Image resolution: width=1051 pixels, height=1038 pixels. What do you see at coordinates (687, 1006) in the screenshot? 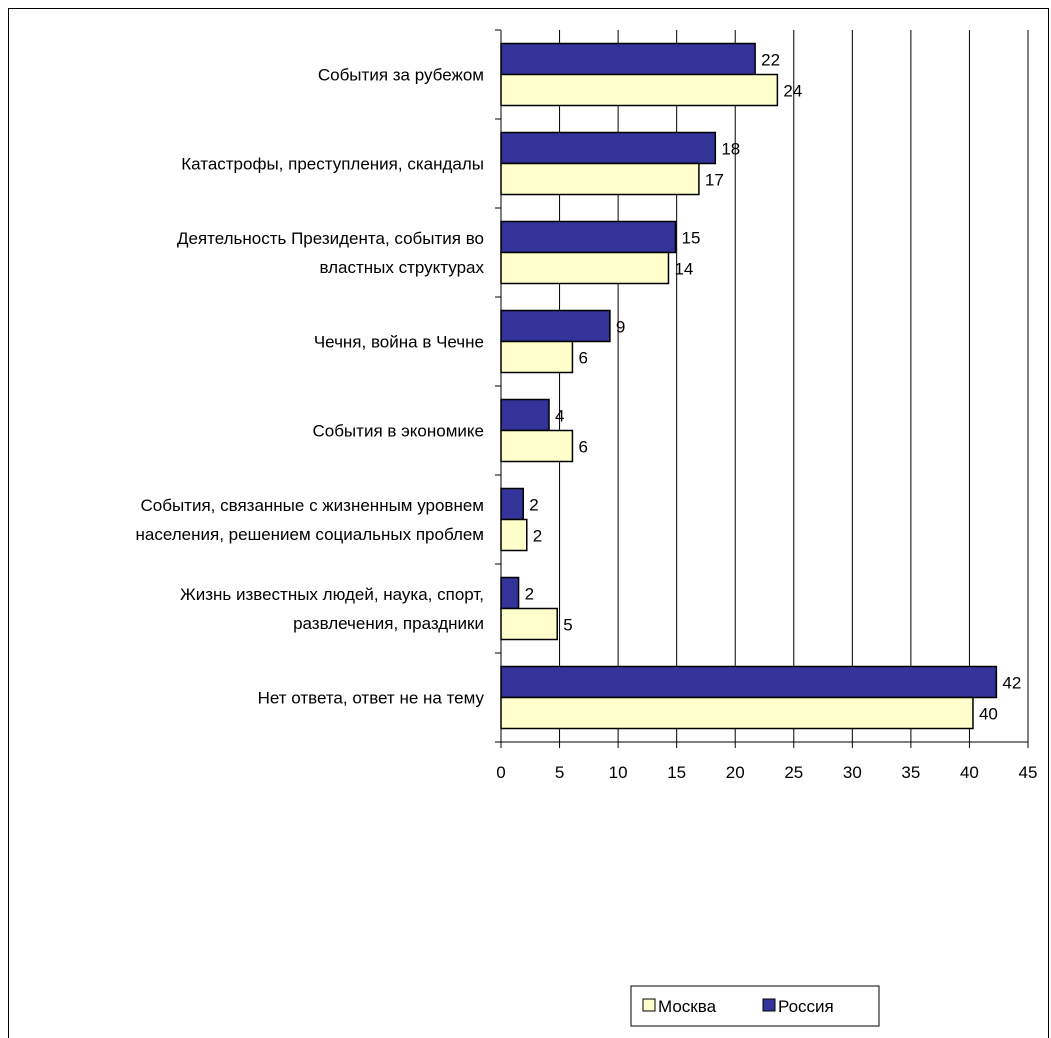
I see `legend-label-moscow: Москва` at bounding box center [687, 1006].